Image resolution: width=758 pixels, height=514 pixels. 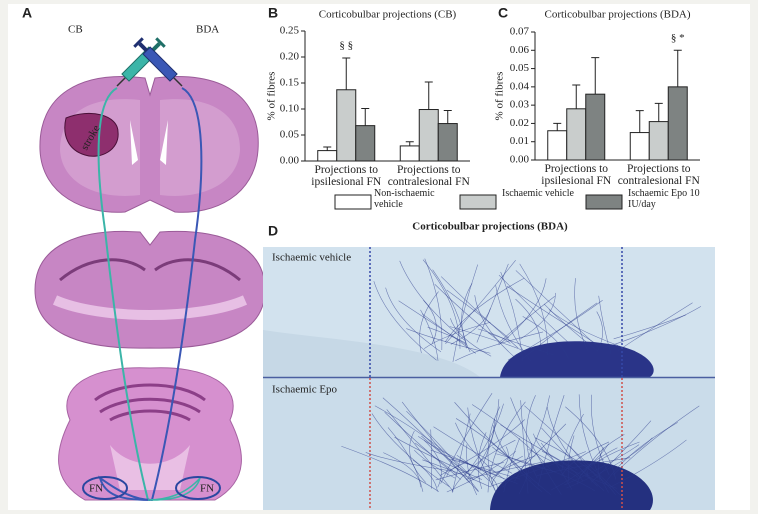 I want to click on legend-label: Ischaemic vehicle, so click(x=538, y=193).